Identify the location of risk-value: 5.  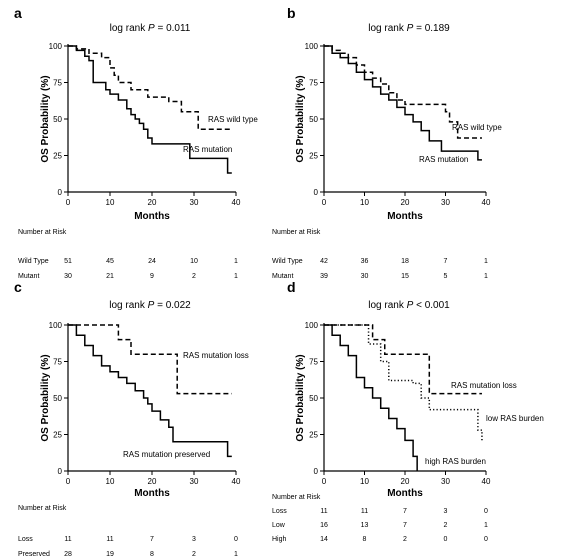
(446, 276).